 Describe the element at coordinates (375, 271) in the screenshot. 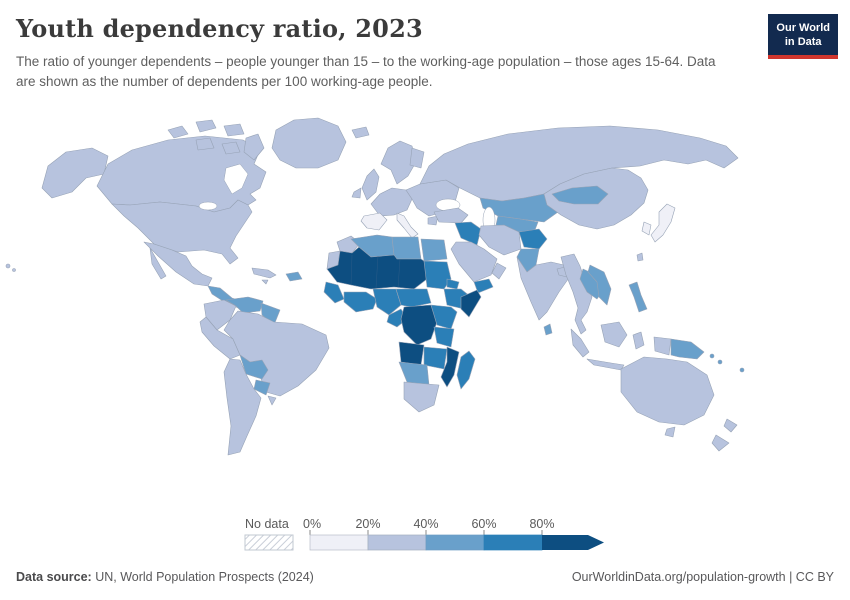

I see `sahel-inner-borders` at that location.